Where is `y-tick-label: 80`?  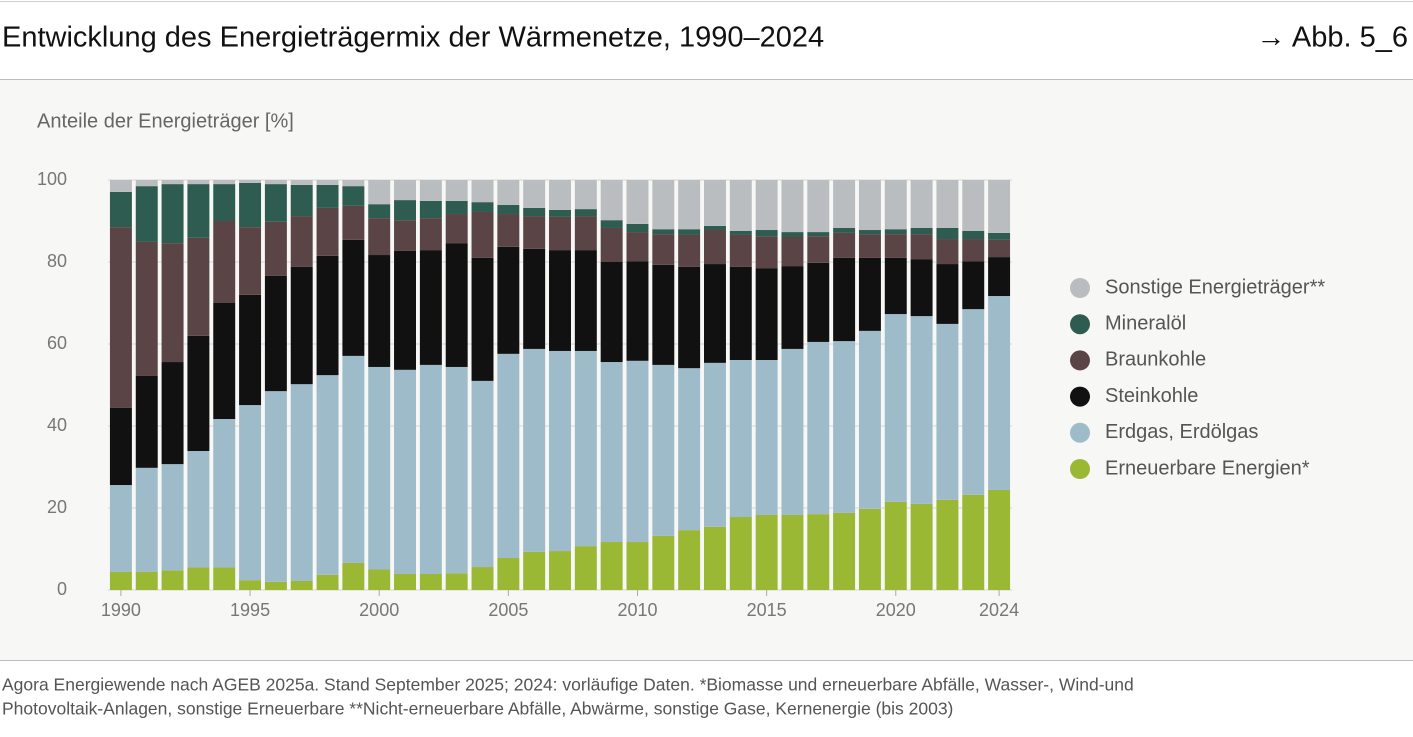
y-tick-label: 80 is located at coordinates (57, 261).